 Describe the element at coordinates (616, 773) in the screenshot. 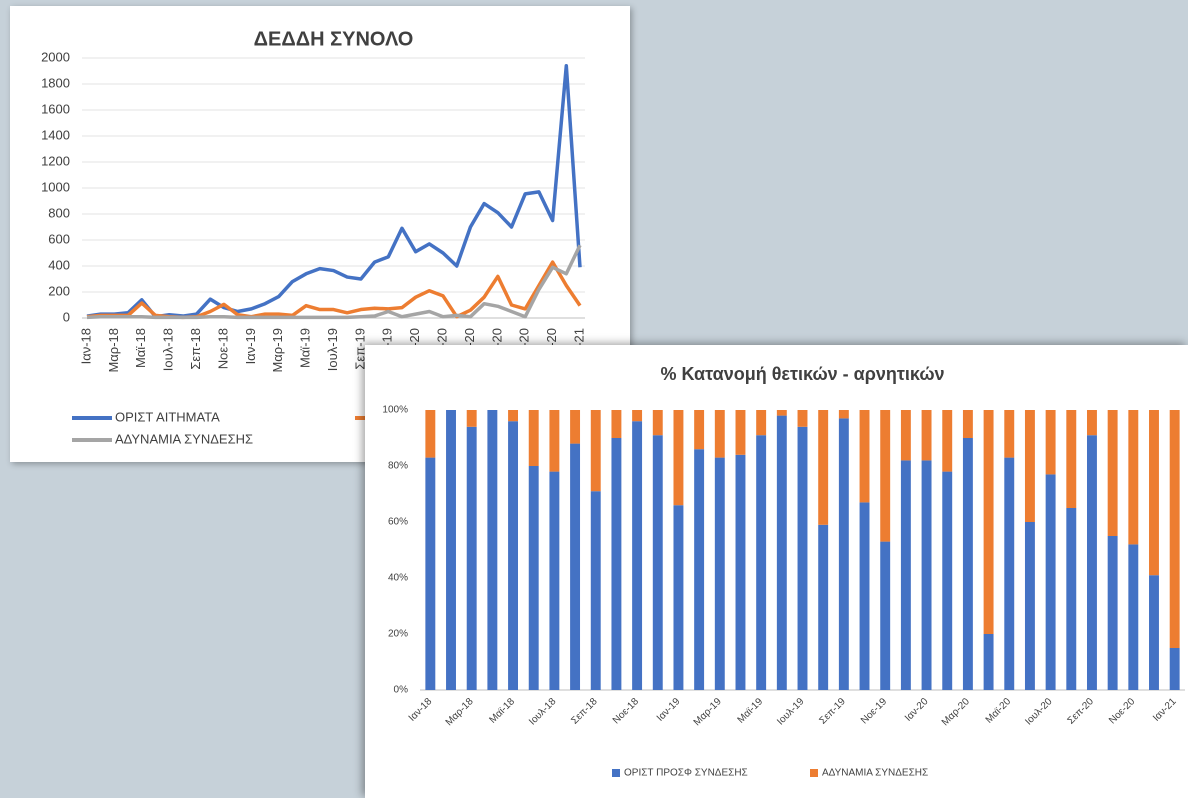

I see `legend-swatch` at that location.